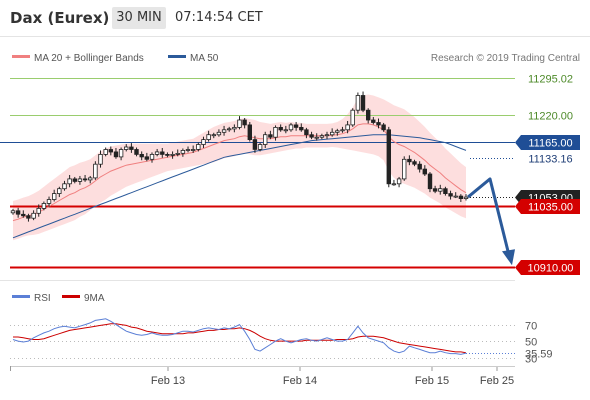 This screenshot has height=400, width=590. What do you see at coordinates (262, 376) in the screenshot?
I see `time-axis: Feb 13 Feb 14 Feb 15 Feb 25` at bounding box center [262, 376].